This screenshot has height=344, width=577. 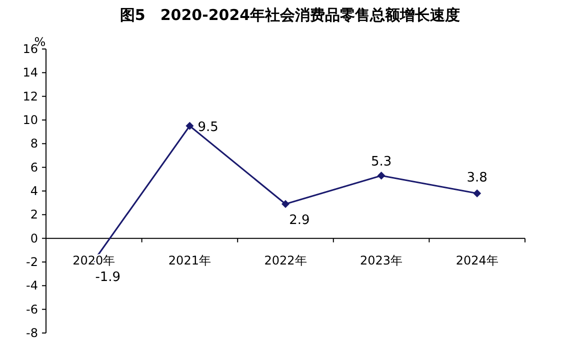 What do you see at coordinates (32, 309) in the screenshot?
I see `y-tick-label: -6` at bounding box center [32, 309].